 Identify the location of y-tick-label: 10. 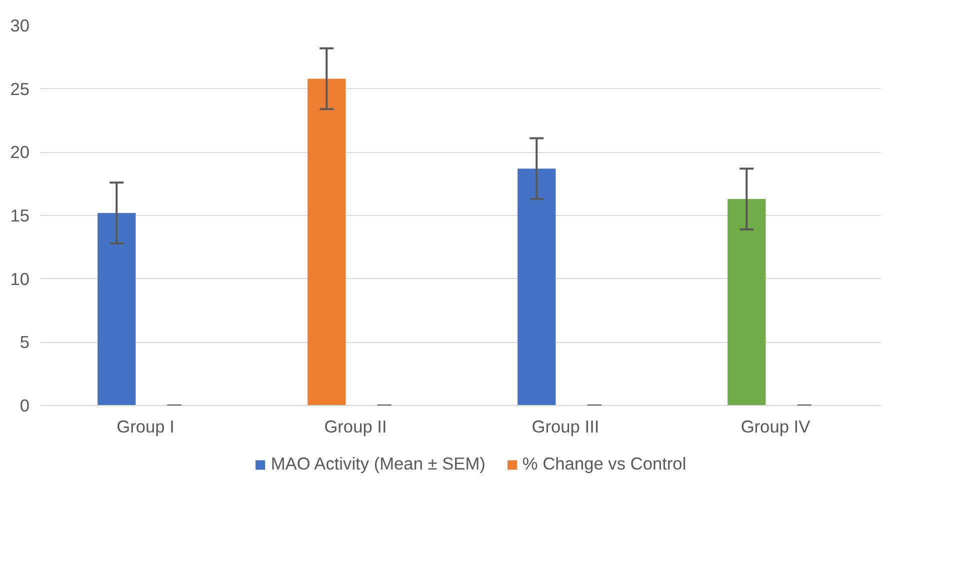
(20, 278).